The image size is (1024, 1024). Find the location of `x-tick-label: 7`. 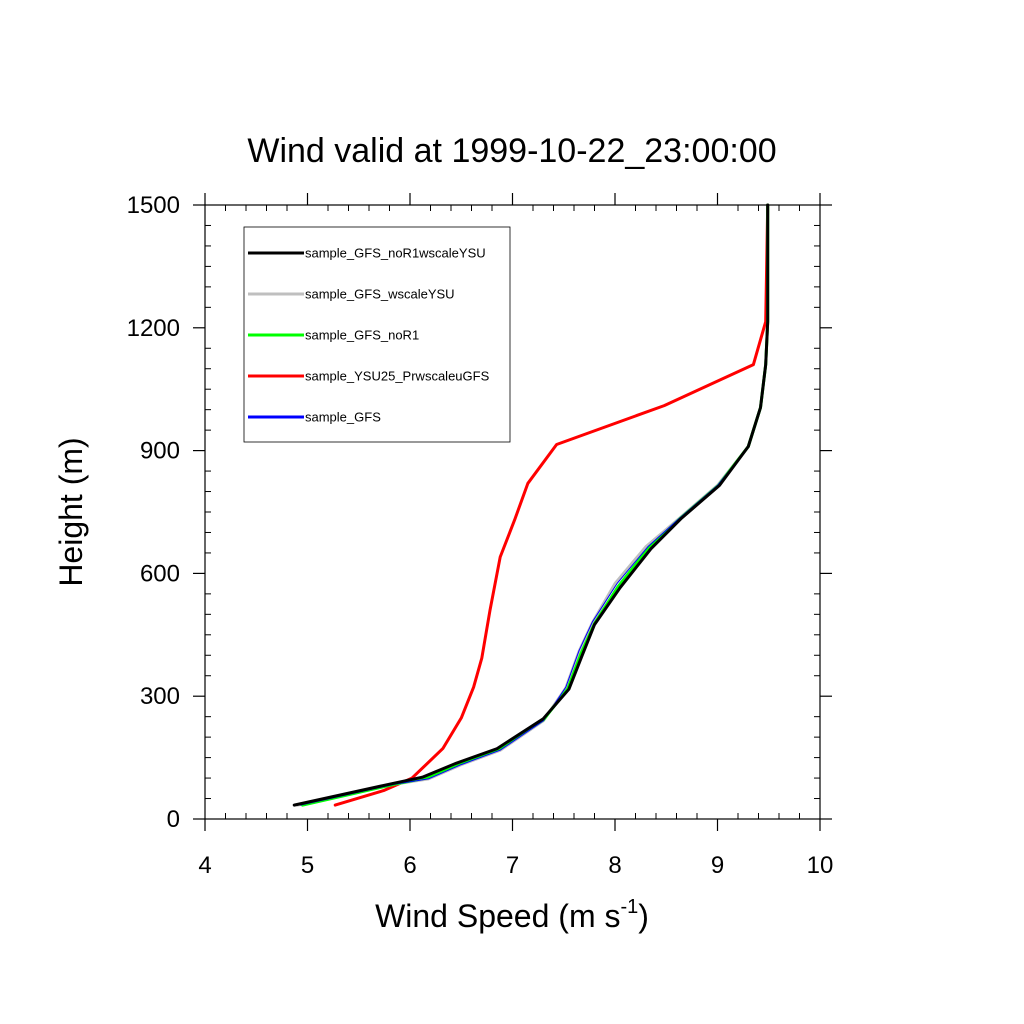

x-tick-label: 7 is located at coordinates (512, 865).